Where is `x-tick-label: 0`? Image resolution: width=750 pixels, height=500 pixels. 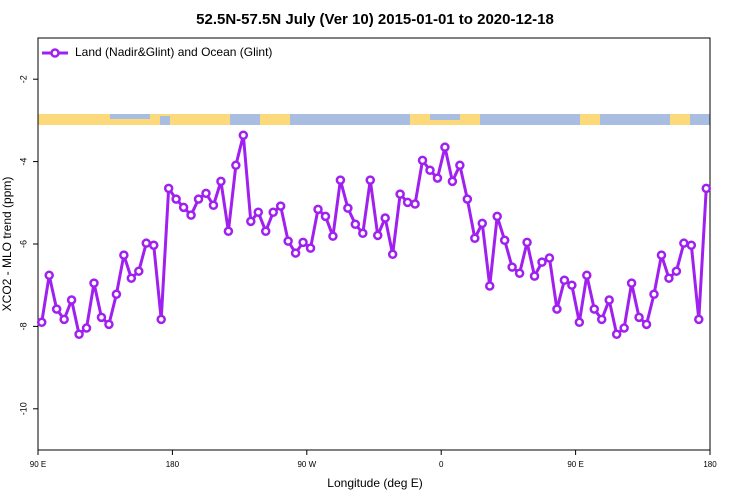
x-tick-label: 0 is located at coordinates (441, 464).